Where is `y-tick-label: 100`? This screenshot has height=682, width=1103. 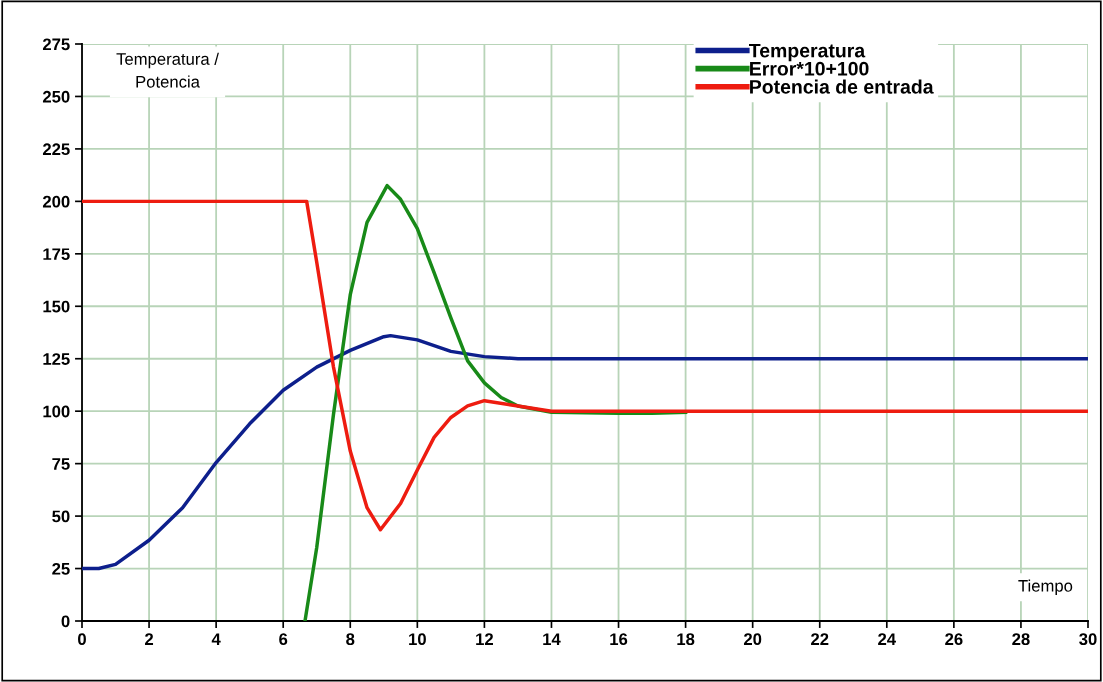
y-tick-label: 100 is located at coordinates (56, 411).